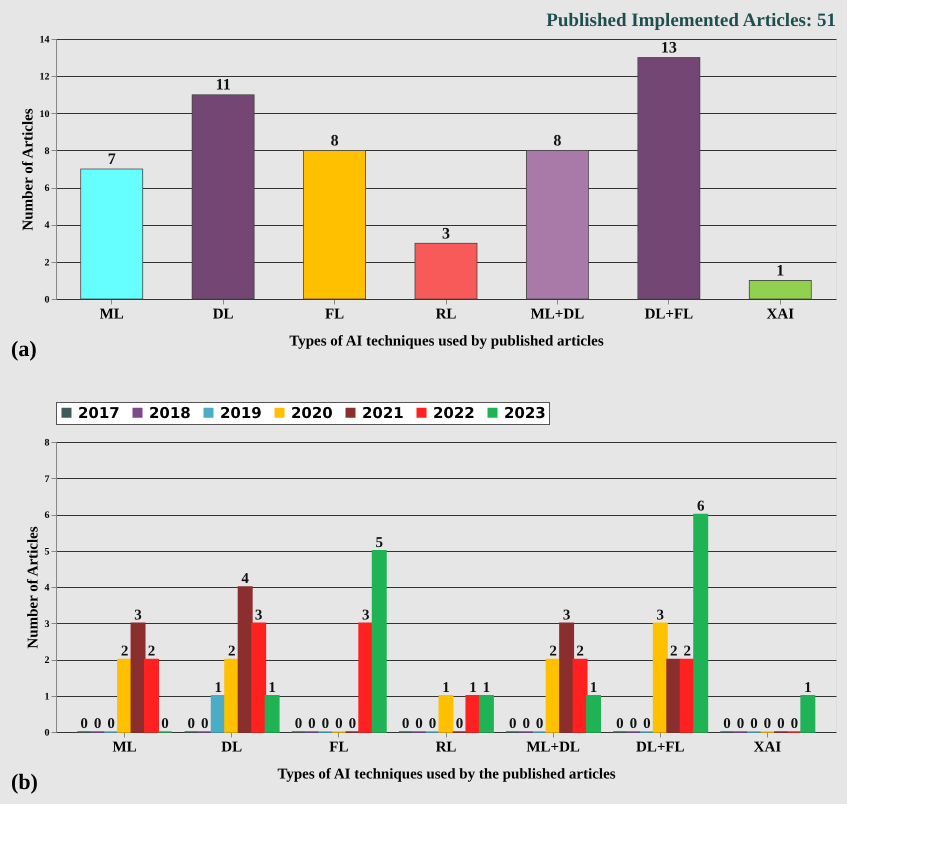 Image resolution: width=939 pixels, height=868 pixels. What do you see at coordinates (47, 552) in the screenshot?
I see `y-tick-label: 5` at bounding box center [47, 552].